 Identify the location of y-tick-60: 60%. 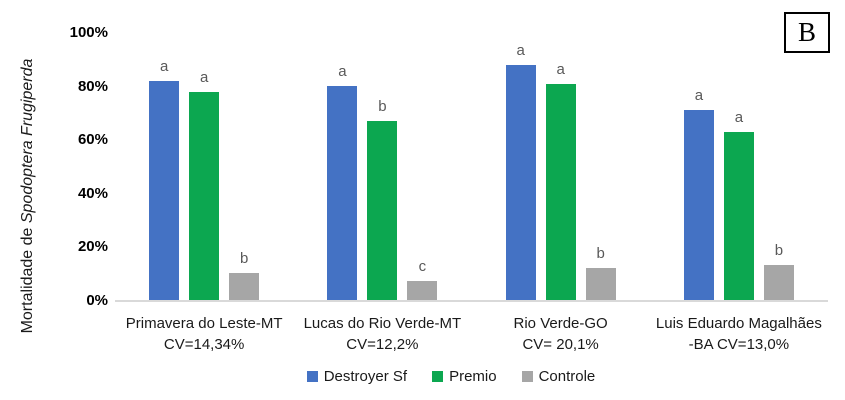
(92, 139).